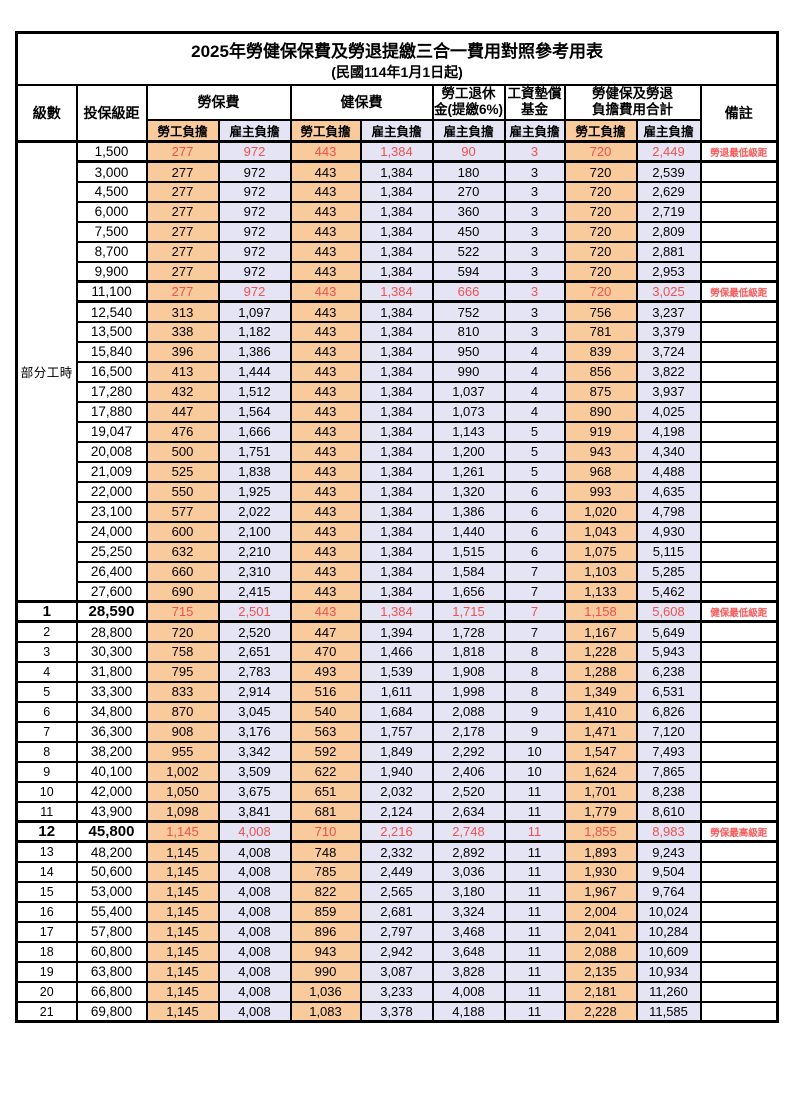  I want to click on table-row: 16,500 413 1,444 443 1,384 990 4 856 3,822, so click(398, 371).